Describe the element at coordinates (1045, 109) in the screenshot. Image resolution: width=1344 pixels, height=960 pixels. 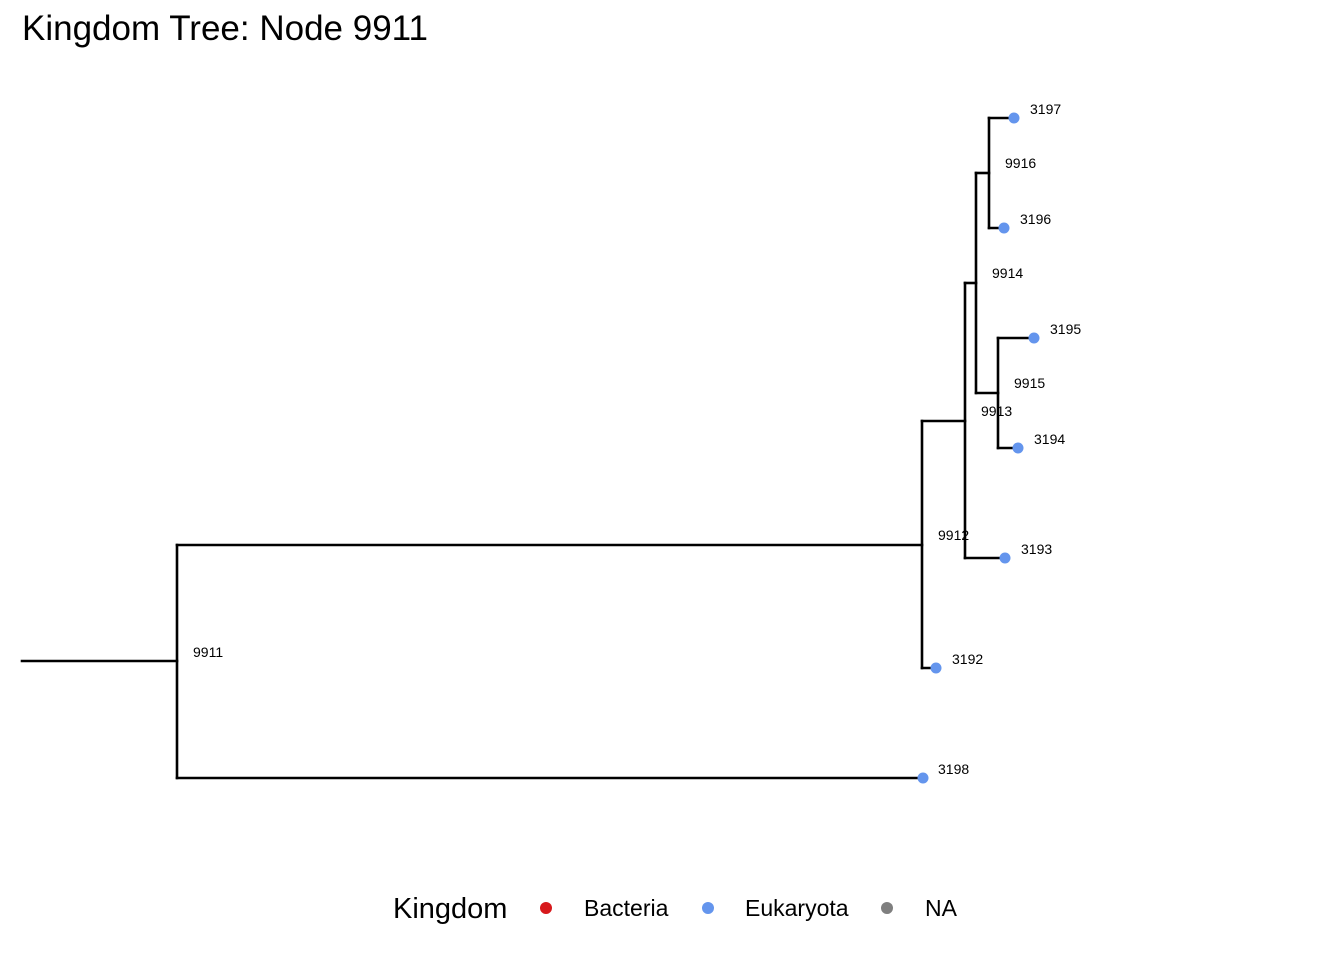
I see `node-label-3197: 3197` at that location.